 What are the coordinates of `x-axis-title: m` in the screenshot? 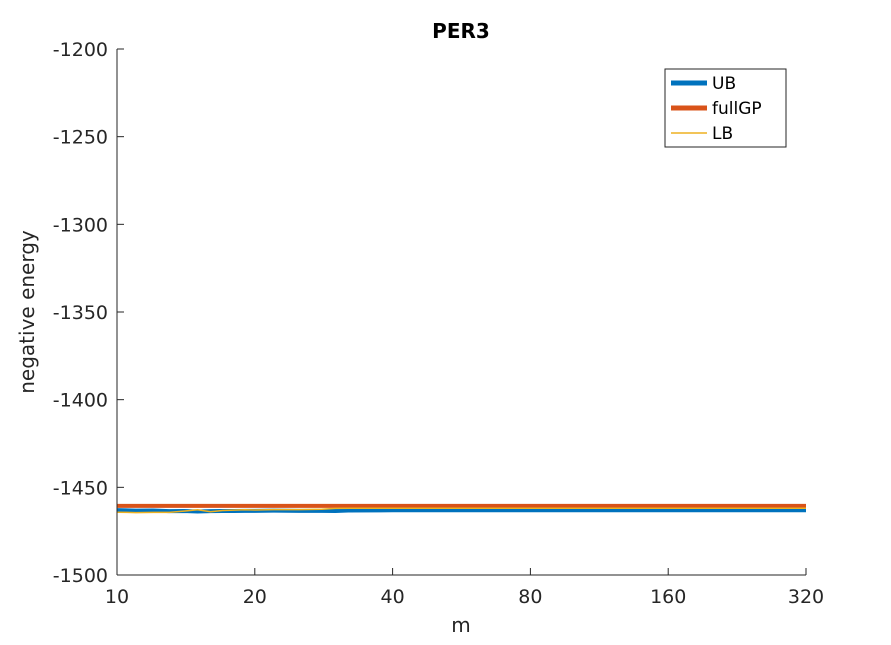 It's located at (460, 625).